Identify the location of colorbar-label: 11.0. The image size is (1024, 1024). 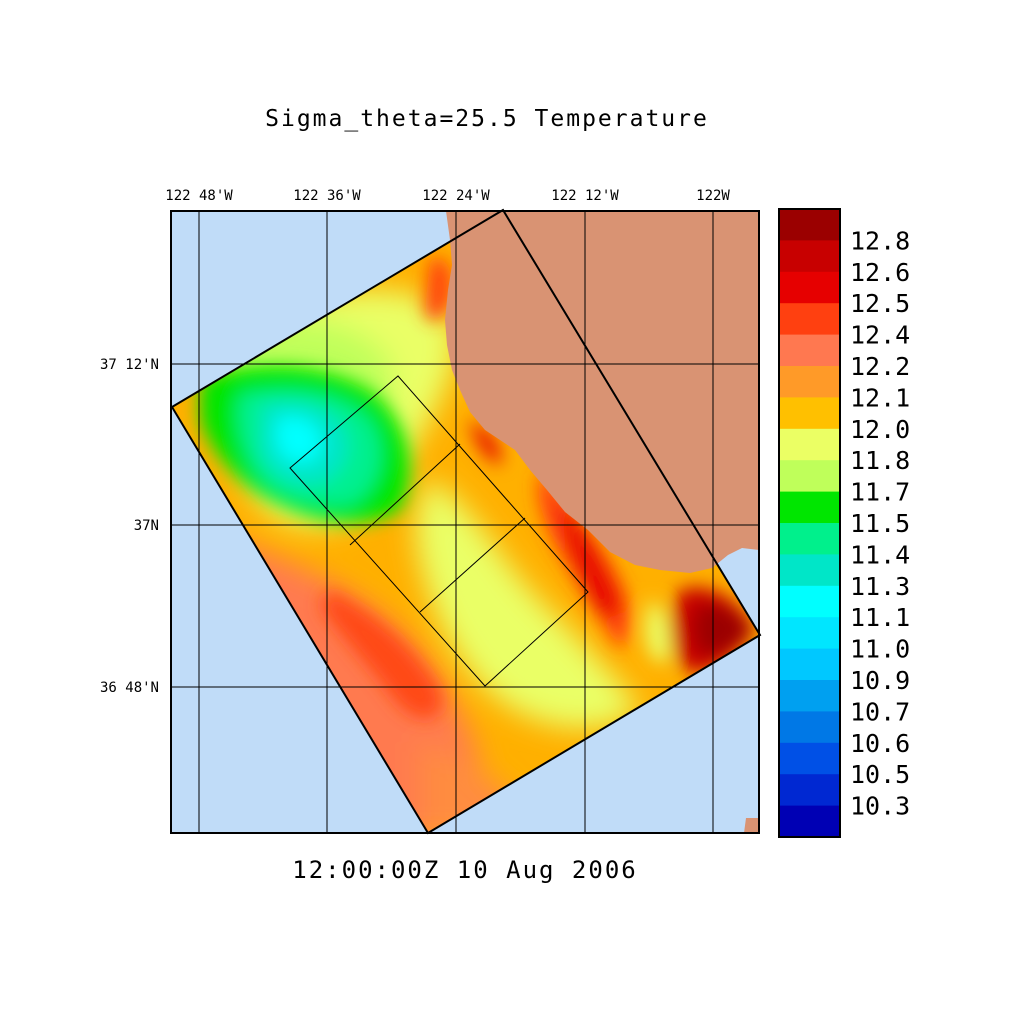
(880, 649).